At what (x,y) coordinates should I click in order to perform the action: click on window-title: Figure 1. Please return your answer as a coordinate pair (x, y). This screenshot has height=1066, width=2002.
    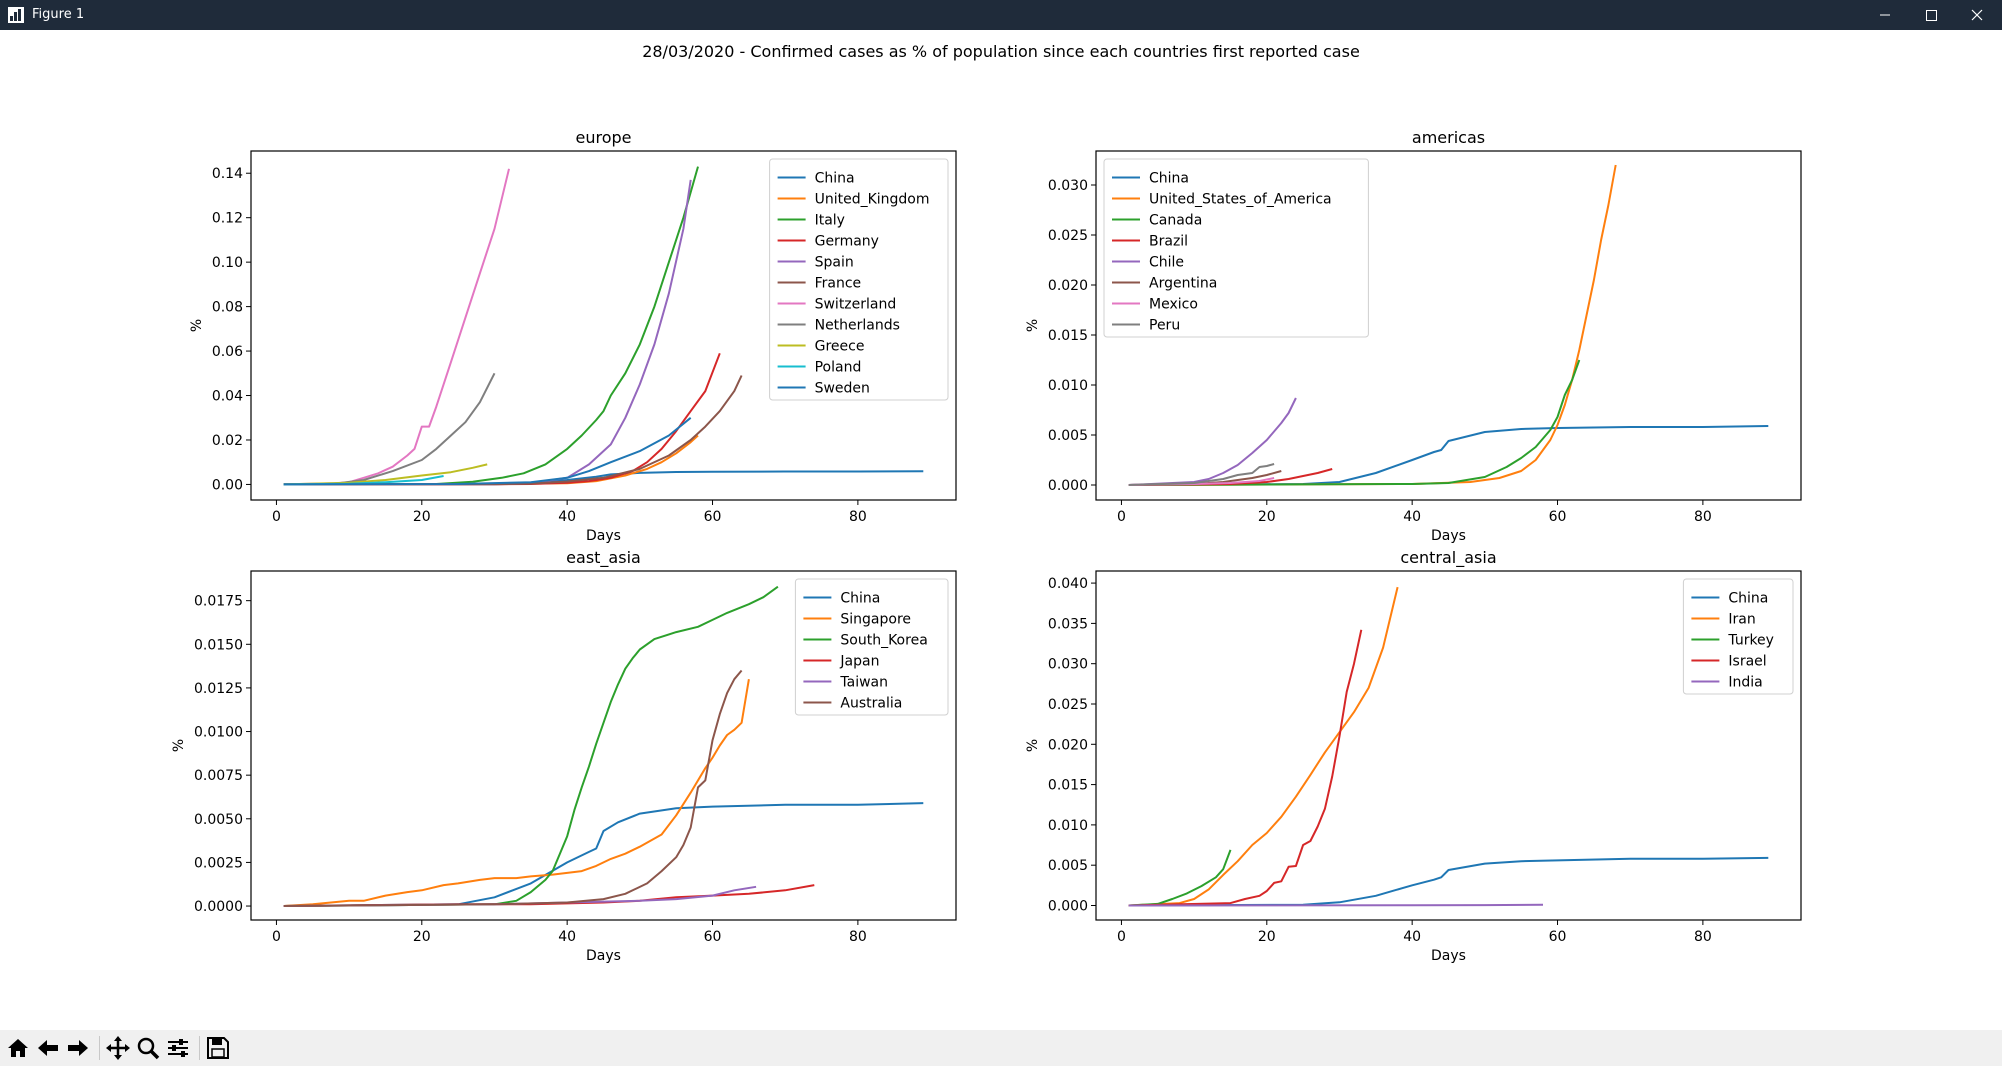
    Looking at the image, I should click on (58, 14).